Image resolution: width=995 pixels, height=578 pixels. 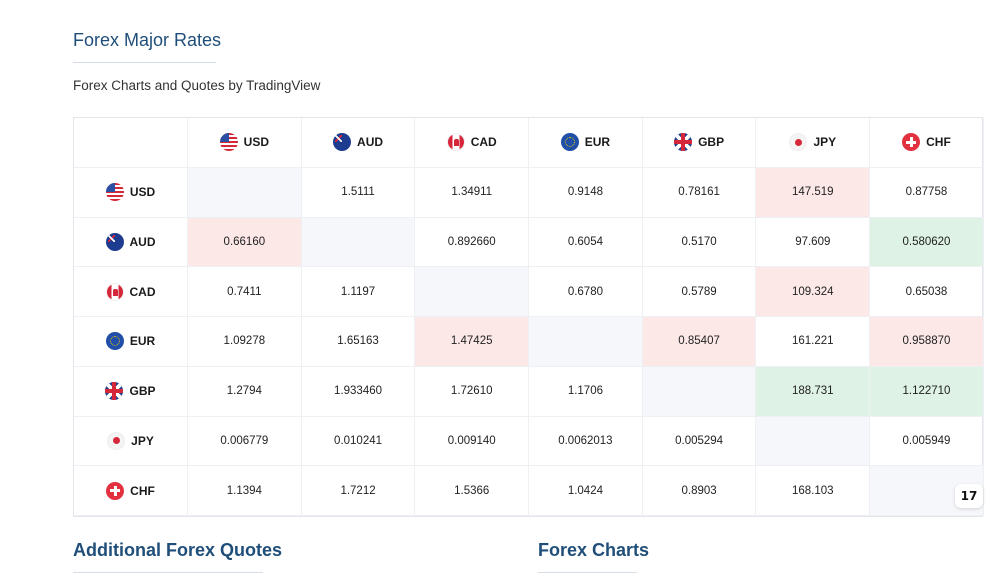 What do you see at coordinates (927, 242) in the screenshot?
I see `rate-cell: 0.580620` at bounding box center [927, 242].